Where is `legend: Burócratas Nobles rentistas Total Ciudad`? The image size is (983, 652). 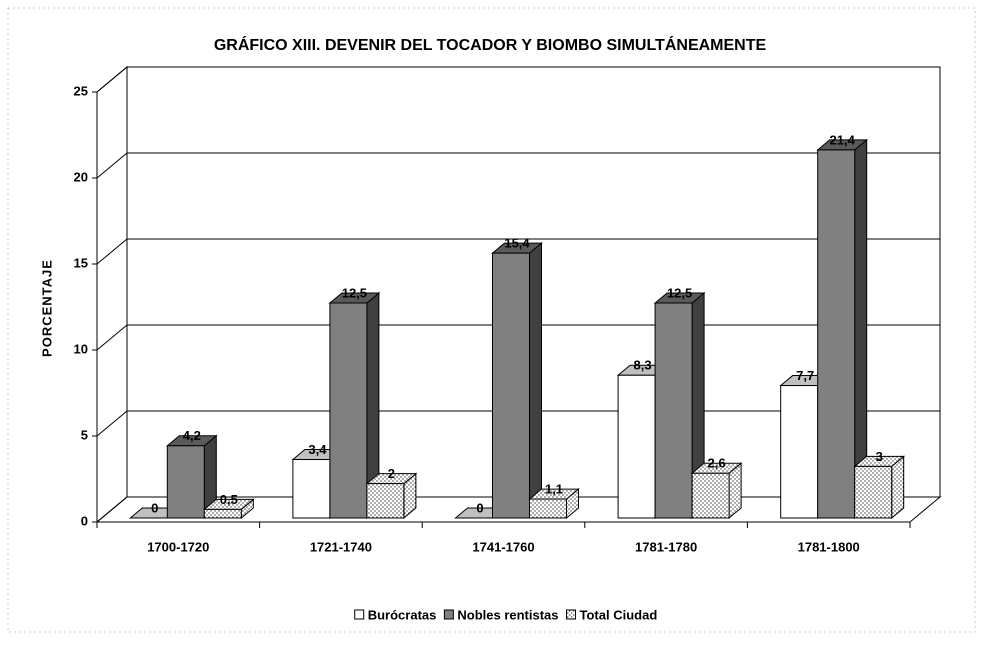
legend: Burócratas Nobles rentistas Total Ciudad is located at coordinates (506, 614).